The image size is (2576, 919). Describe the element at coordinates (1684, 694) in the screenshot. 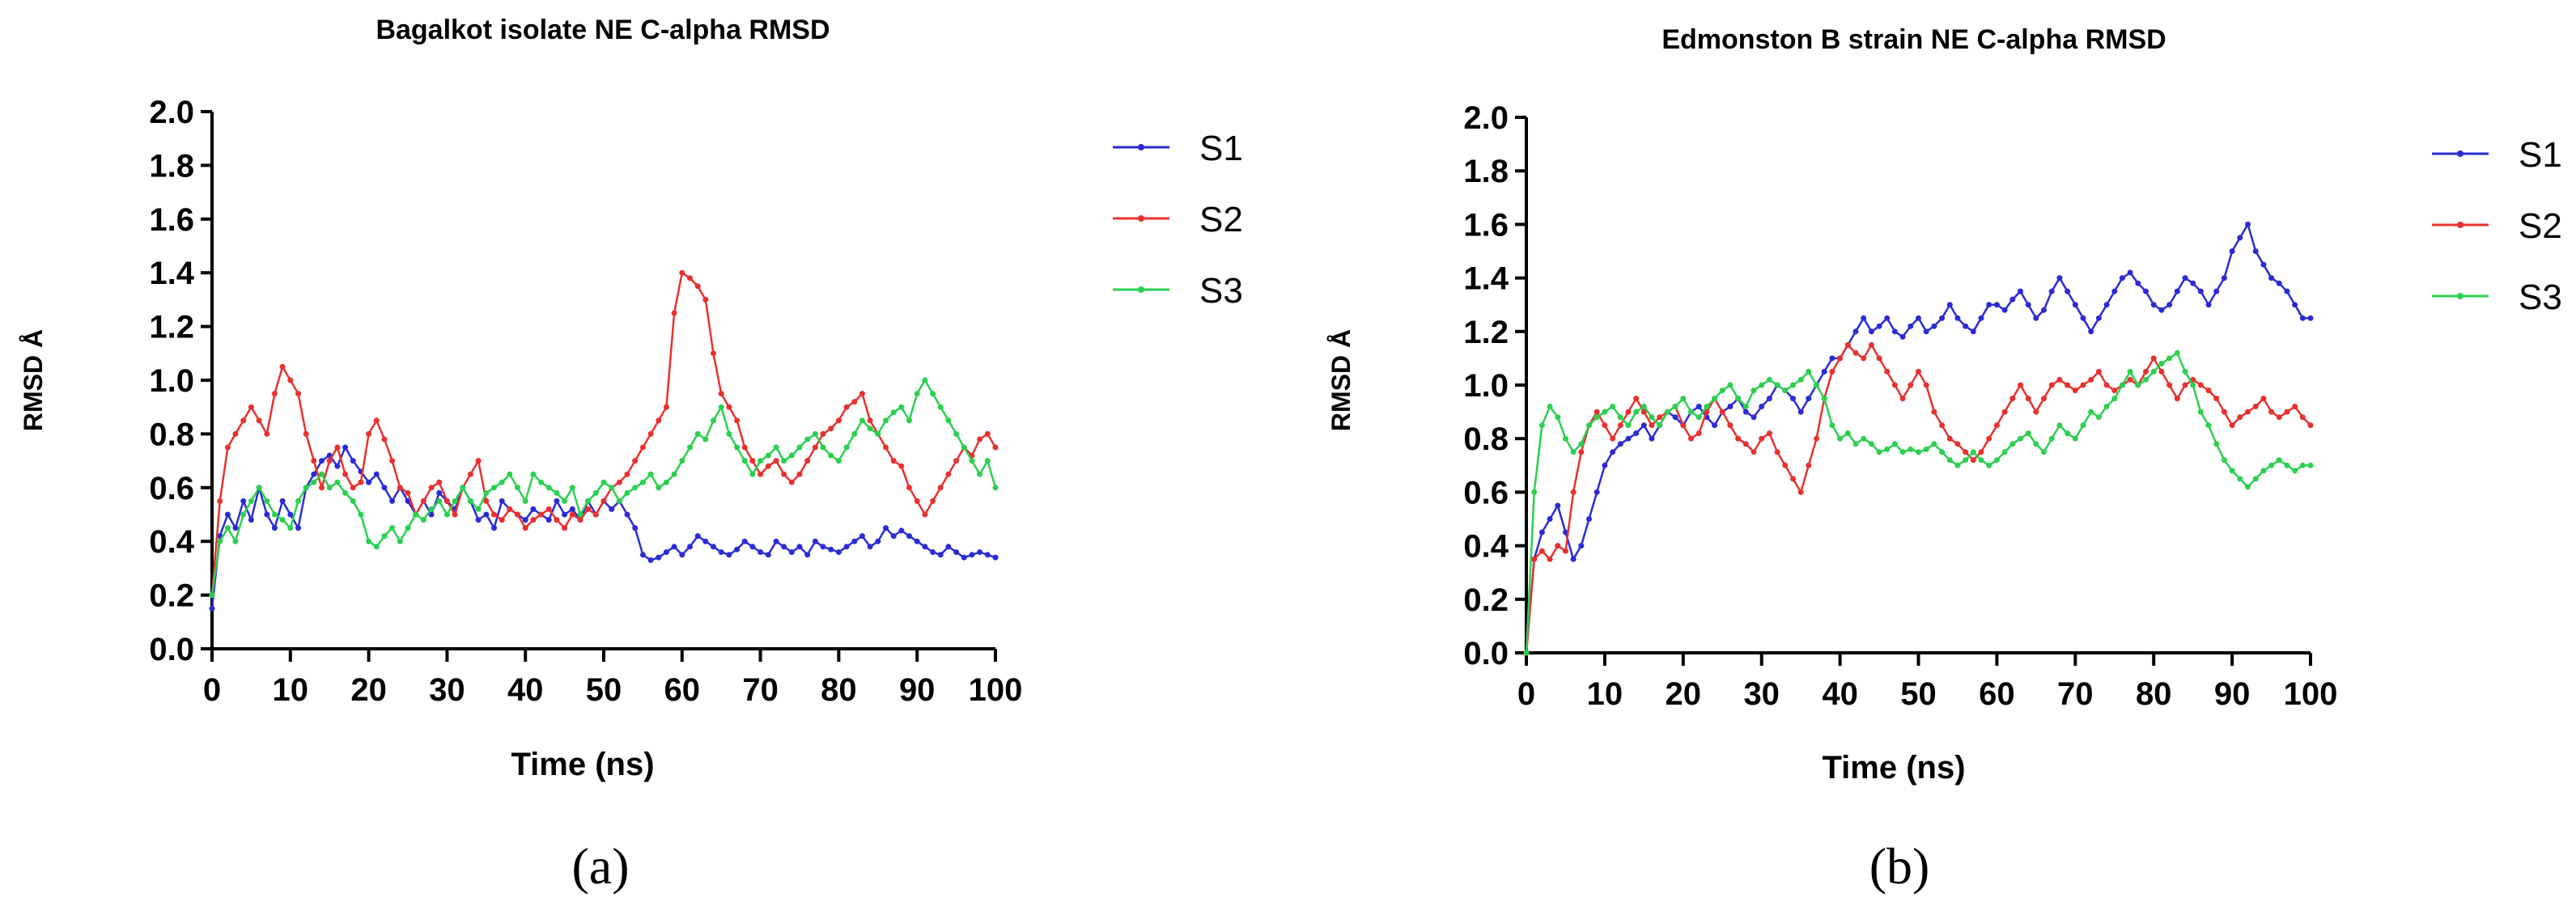

I see `x-tick-label: 20` at that location.